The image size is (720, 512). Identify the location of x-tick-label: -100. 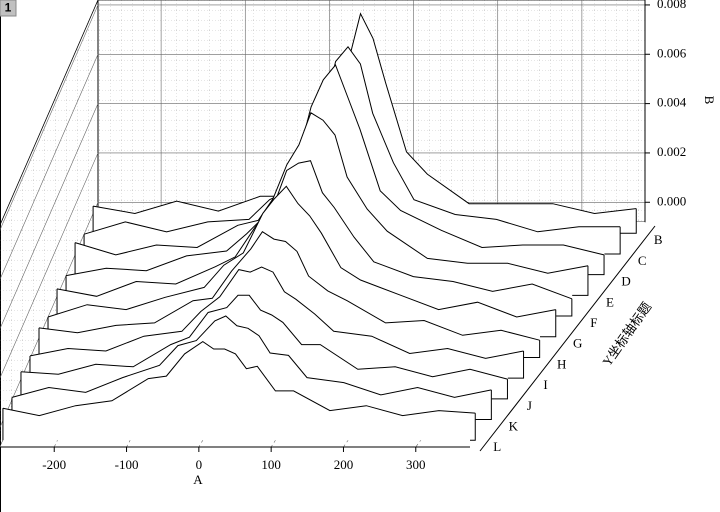
(127, 464).